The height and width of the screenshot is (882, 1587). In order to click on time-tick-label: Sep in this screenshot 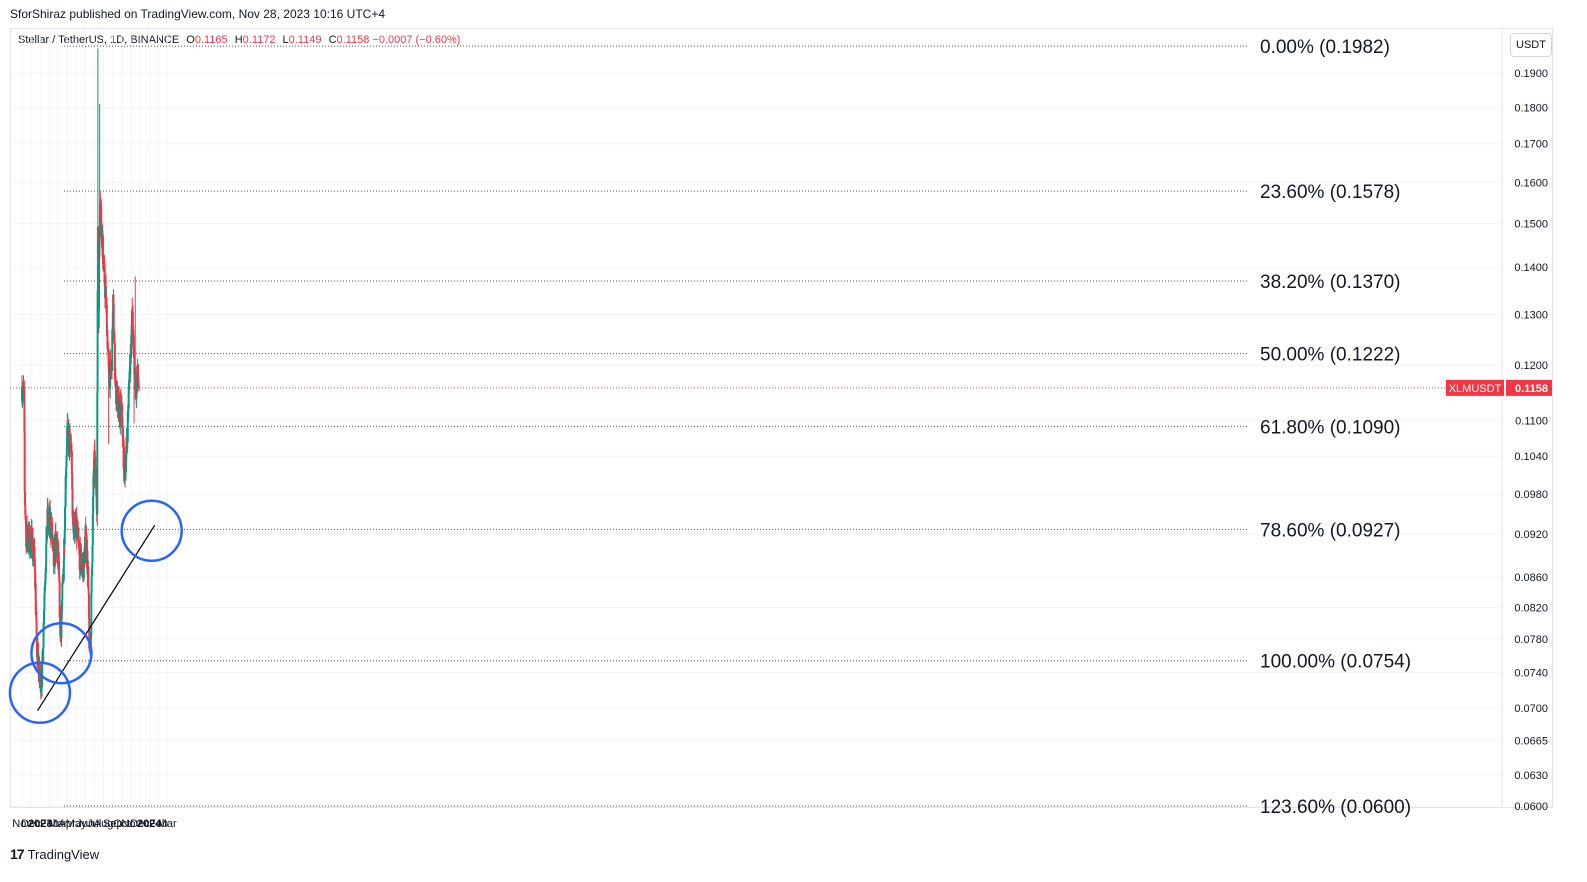, I will do `click(113, 824)`.